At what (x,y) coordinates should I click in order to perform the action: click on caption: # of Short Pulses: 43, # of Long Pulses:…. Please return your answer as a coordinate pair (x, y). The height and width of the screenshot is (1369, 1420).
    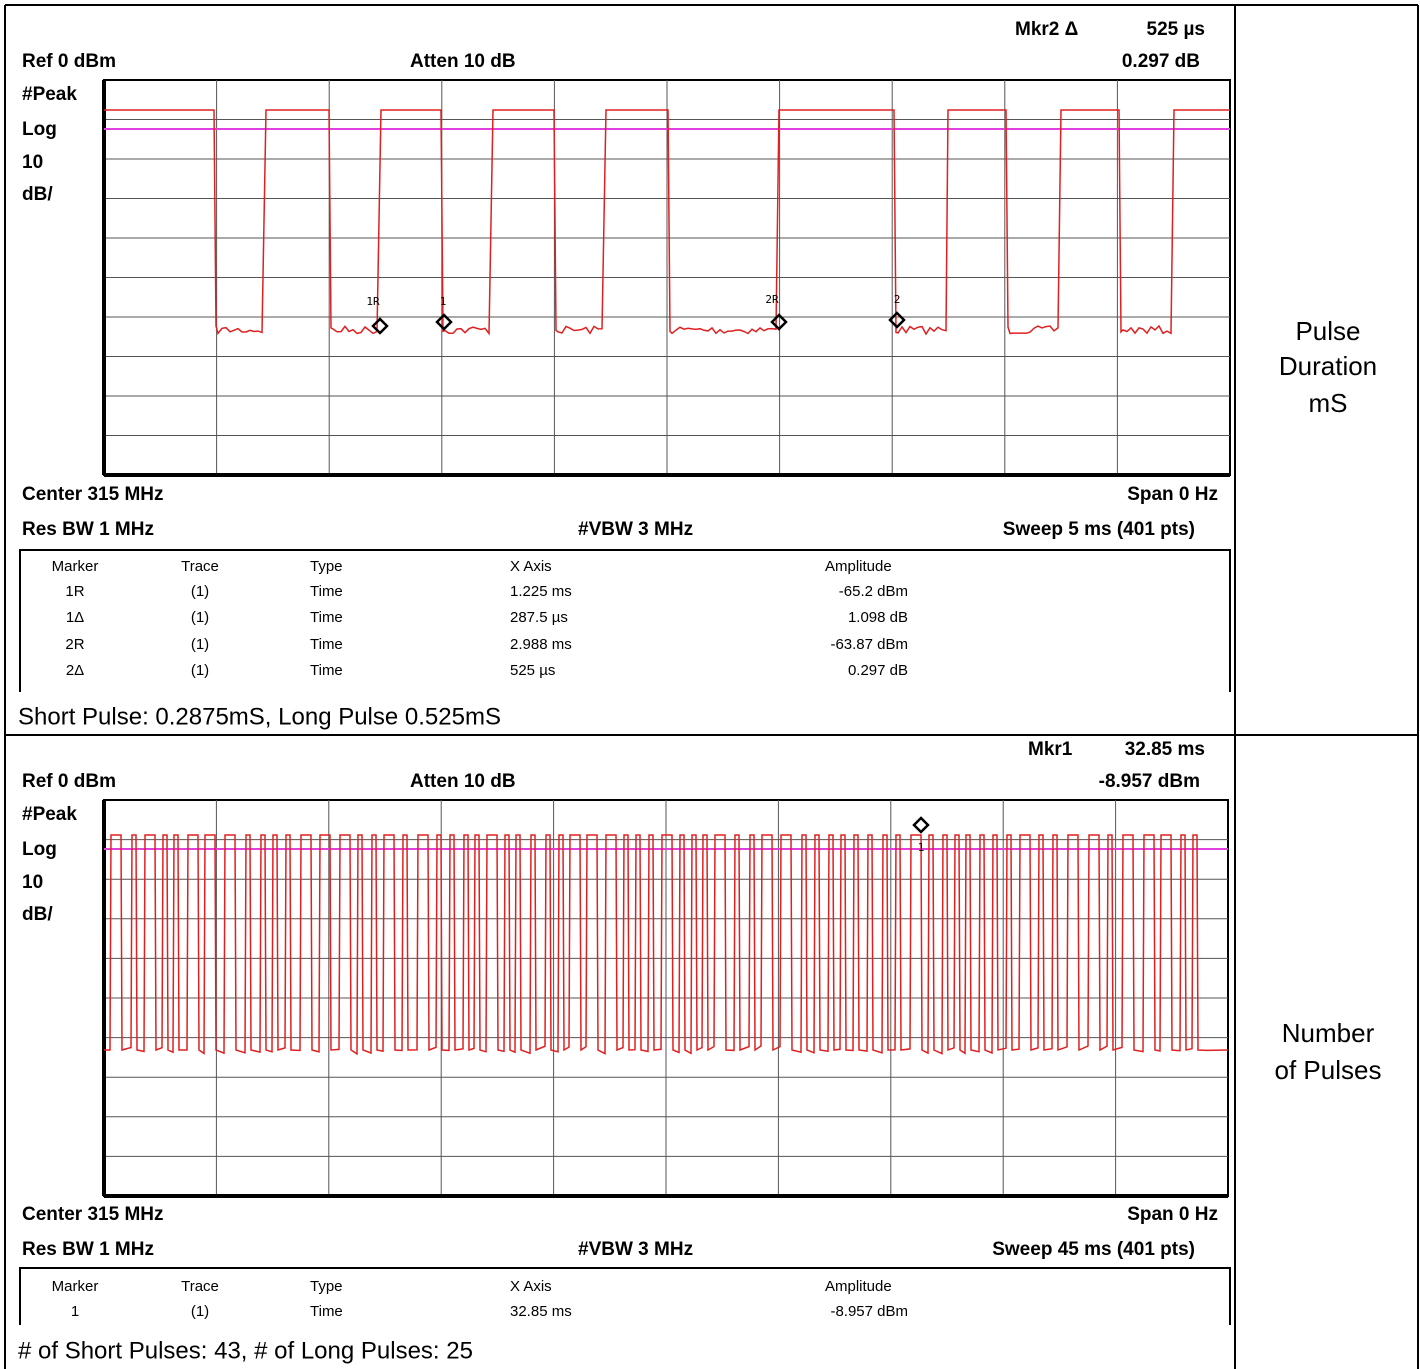
    Looking at the image, I should click on (245, 1350).